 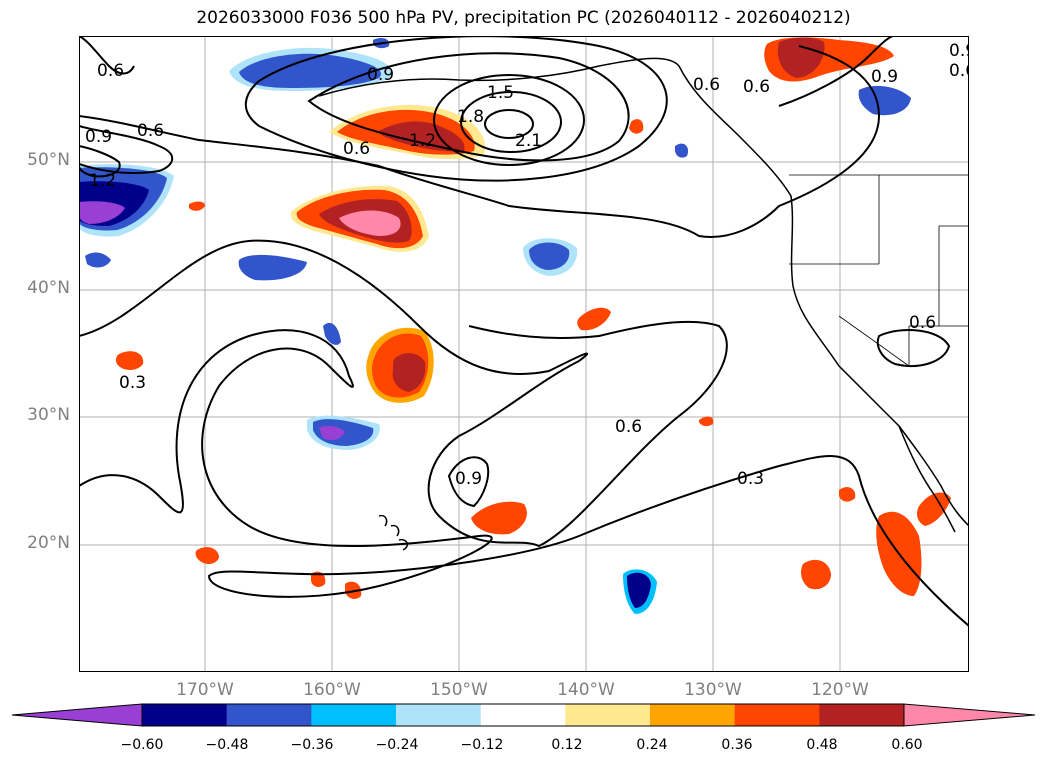 What do you see at coordinates (48, 543) in the screenshot?
I see `lat-label-20n: 20°N` at bounding box center [48, 543].